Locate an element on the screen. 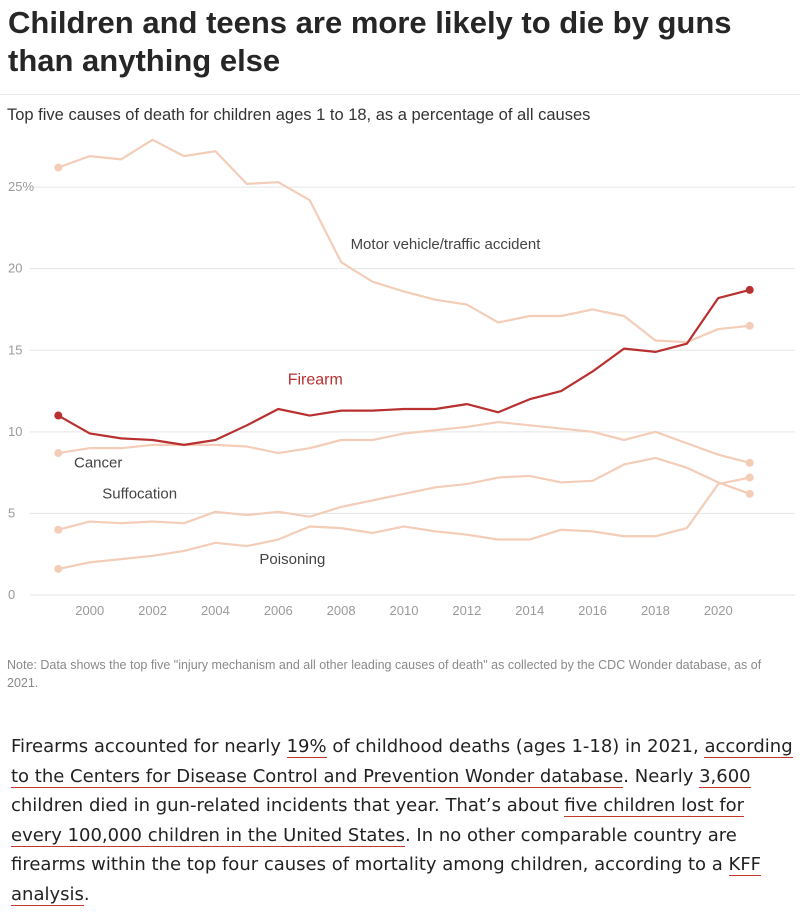 The width and height of the screenshot is (800, 916). series-line-poisoning is located at coordinates (404, 523).